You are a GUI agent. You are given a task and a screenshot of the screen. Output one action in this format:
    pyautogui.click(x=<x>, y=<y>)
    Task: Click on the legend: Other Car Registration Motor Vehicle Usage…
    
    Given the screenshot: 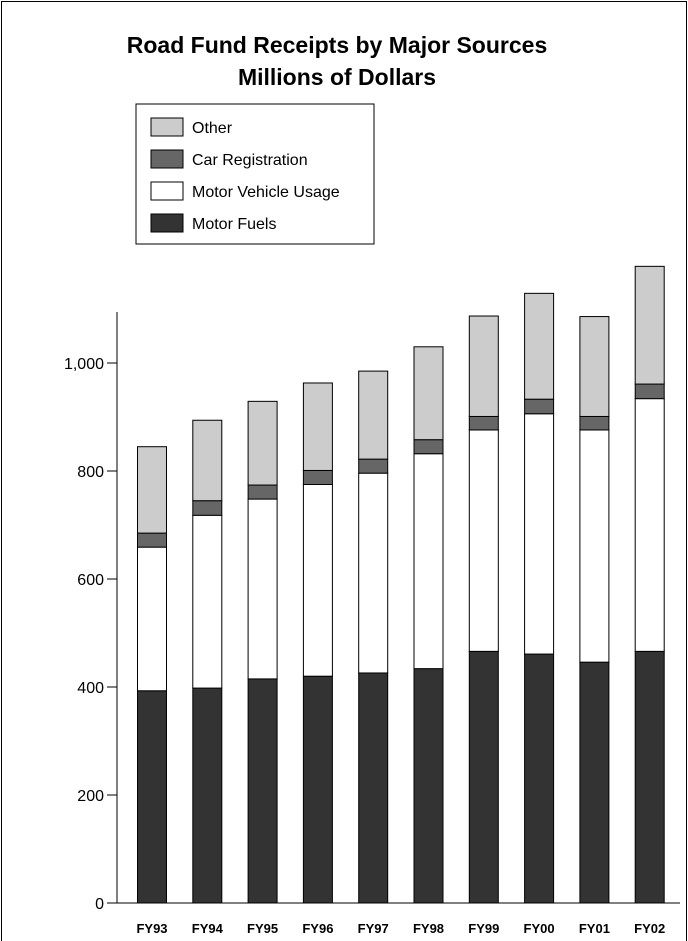 What is the action you would take?
    pyautogui.click(x=245, y=175)
    